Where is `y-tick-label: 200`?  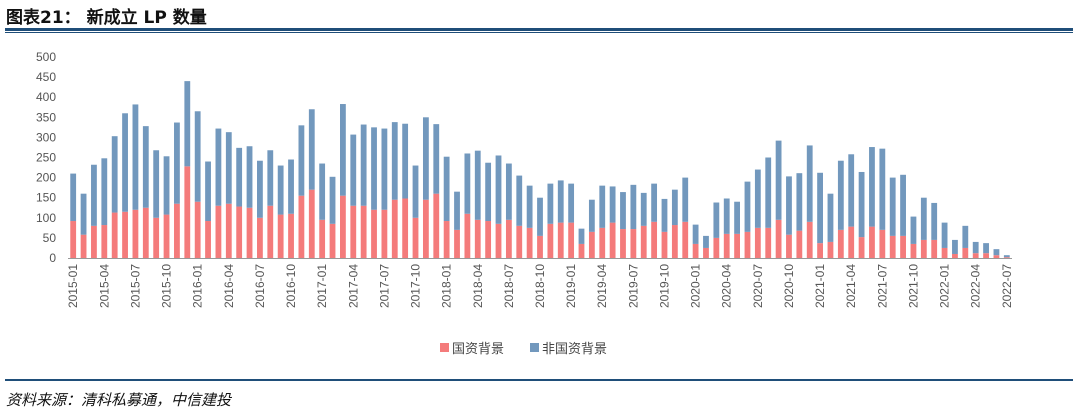
y-tick-label: 200 is located at coordinates (46, 178).